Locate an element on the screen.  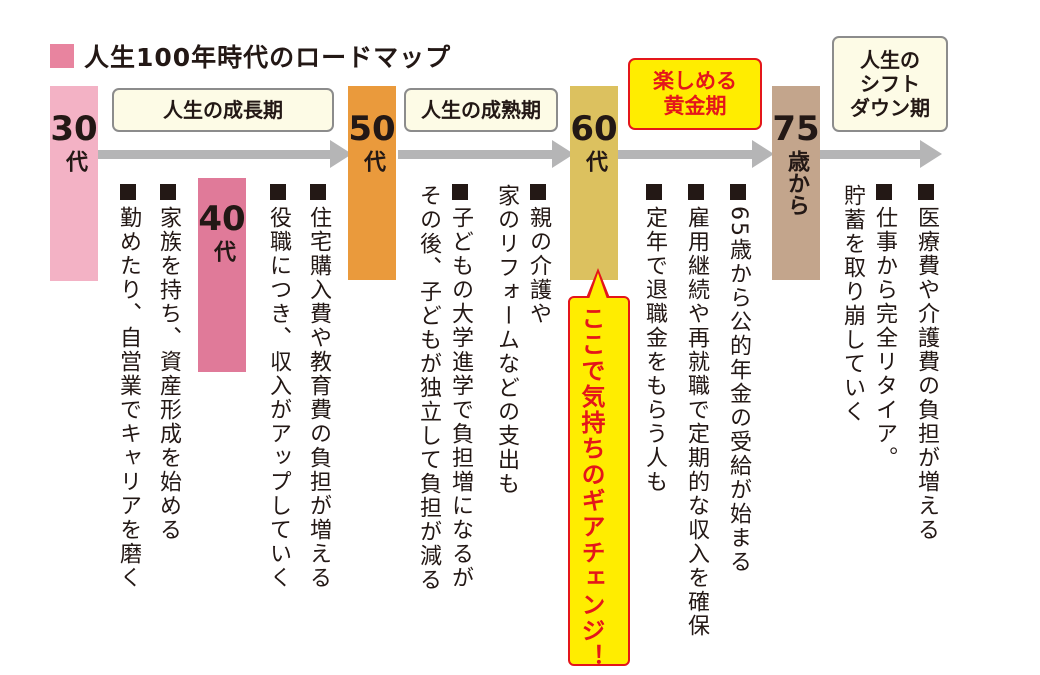
title-area: 人生100年時代のロードマップ is located at coordinates (250, 56).